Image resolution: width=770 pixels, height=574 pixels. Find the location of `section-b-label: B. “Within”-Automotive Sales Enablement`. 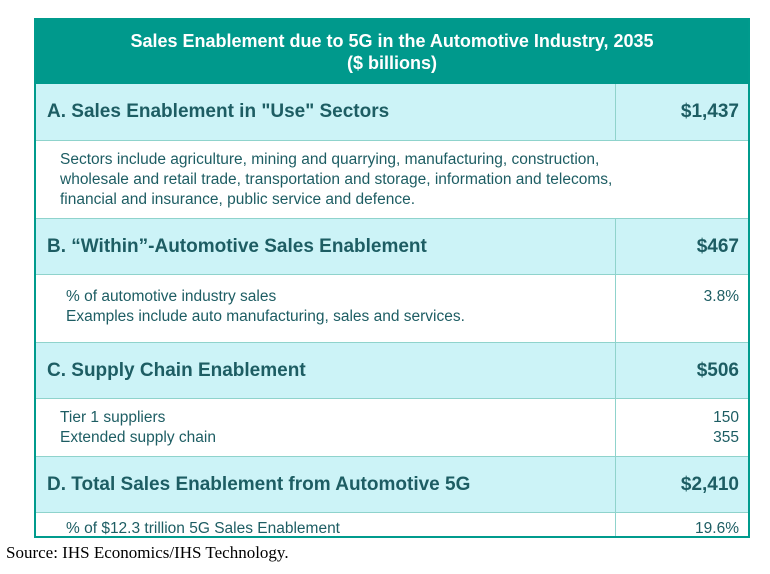

section-b-label: B. “Within”-Automotive Sales Enablement is located at coordinates (237, 246).